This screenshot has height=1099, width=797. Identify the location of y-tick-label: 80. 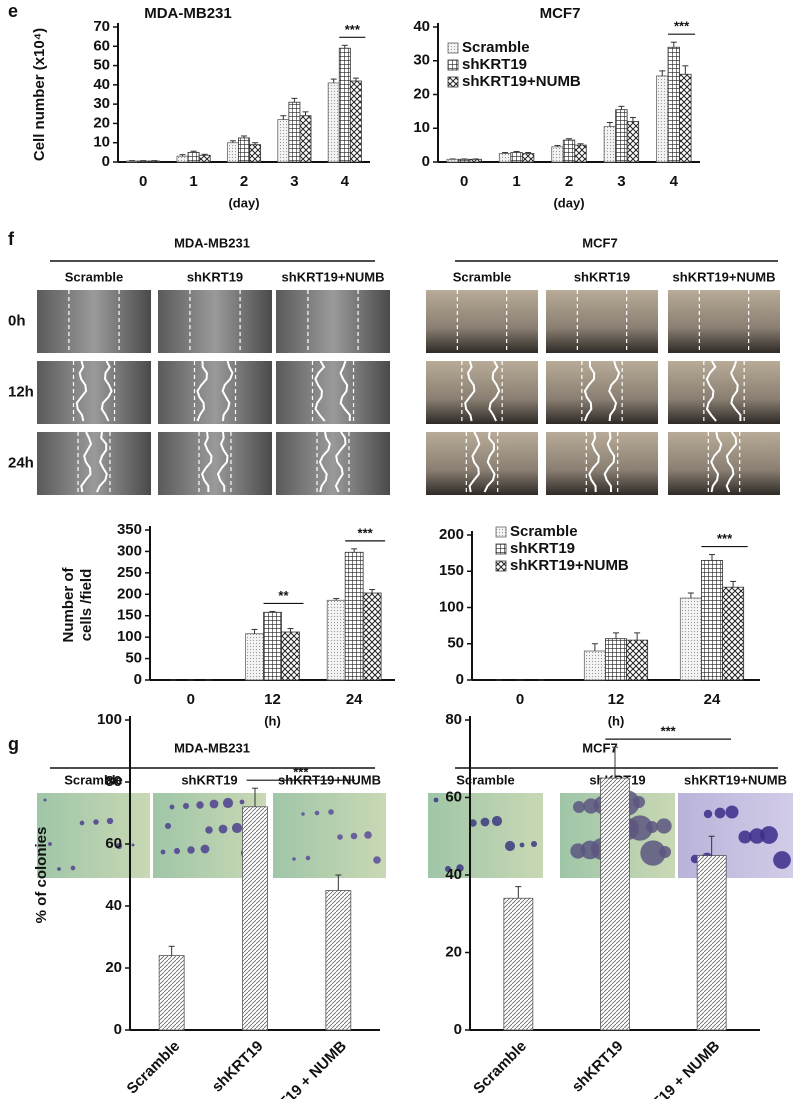
(113, 781).